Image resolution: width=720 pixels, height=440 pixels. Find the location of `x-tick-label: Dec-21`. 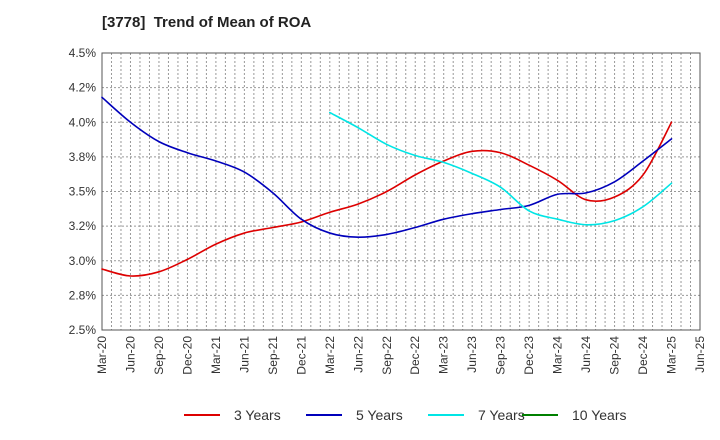

x-tick-label: Dec-21 is located at coordinates (301, 355).